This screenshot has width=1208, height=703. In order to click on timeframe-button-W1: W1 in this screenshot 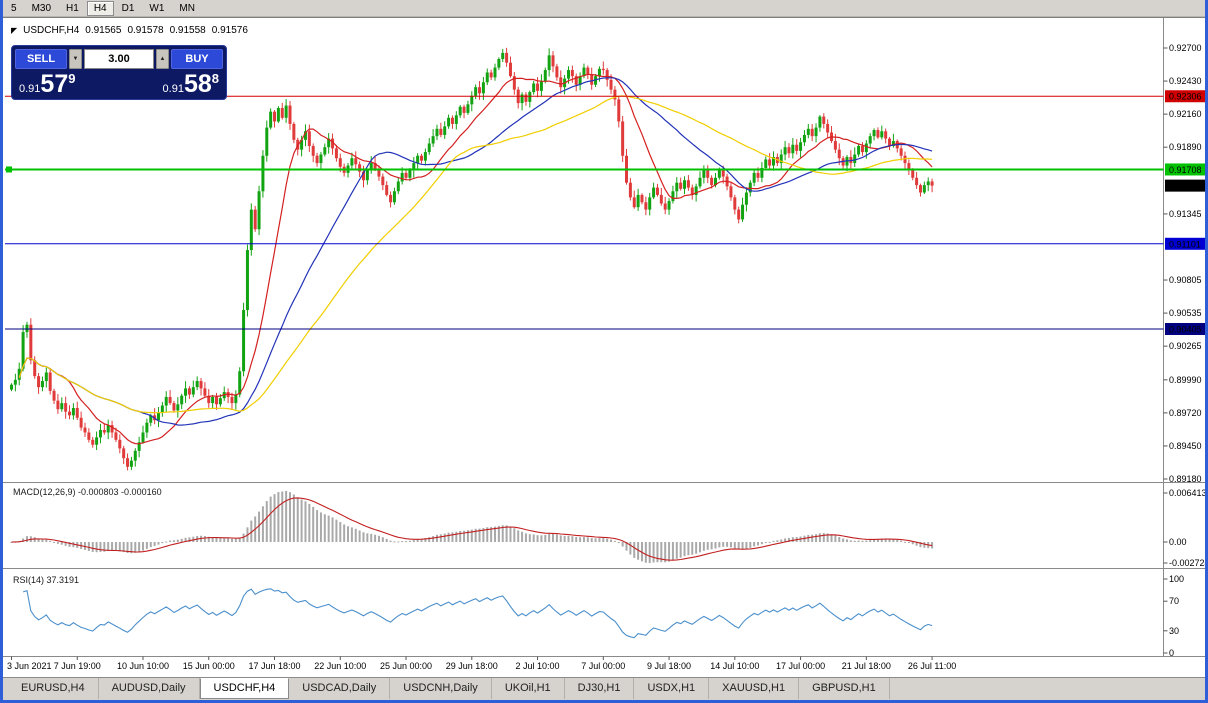, I will do `click(156, 8)`.